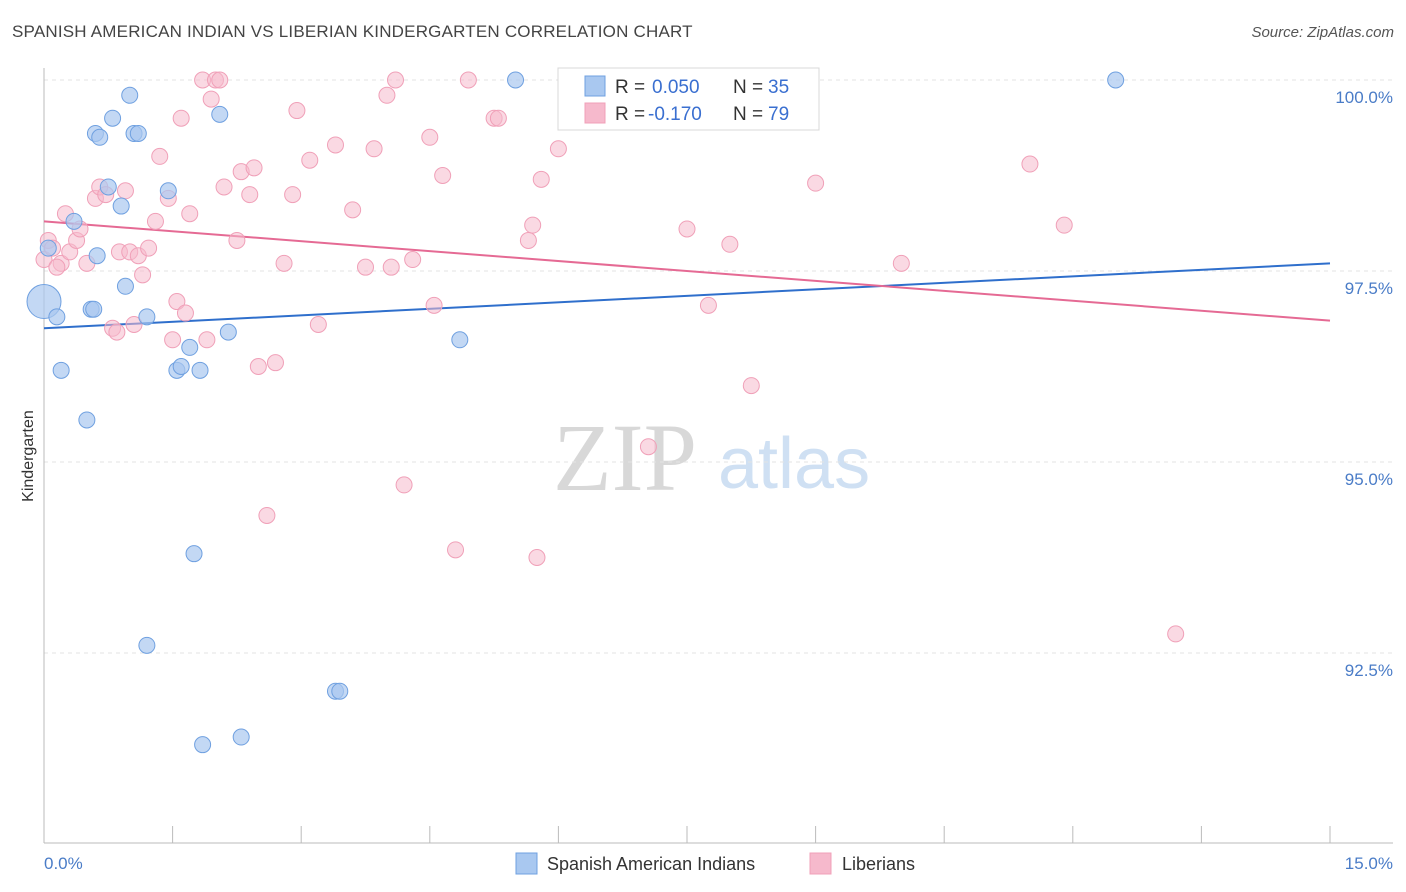 The height and width of the screenshot is (892, 1406). I want to click on legend-r-value-2: -0.170, so click(675, 114).